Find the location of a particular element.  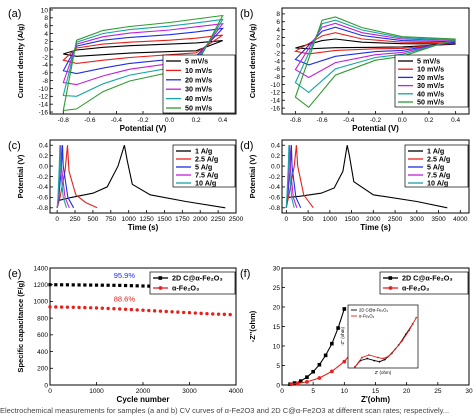

chart-b-legend-label: 40 mV/s is located at coordinates (430, 93).